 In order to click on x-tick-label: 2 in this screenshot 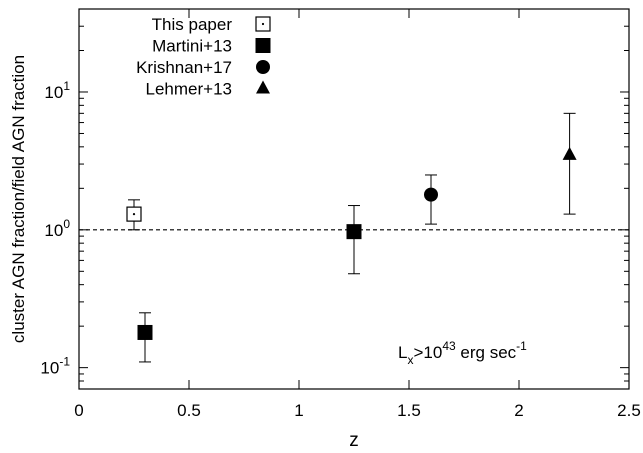, I will do `click(518, 410)`.